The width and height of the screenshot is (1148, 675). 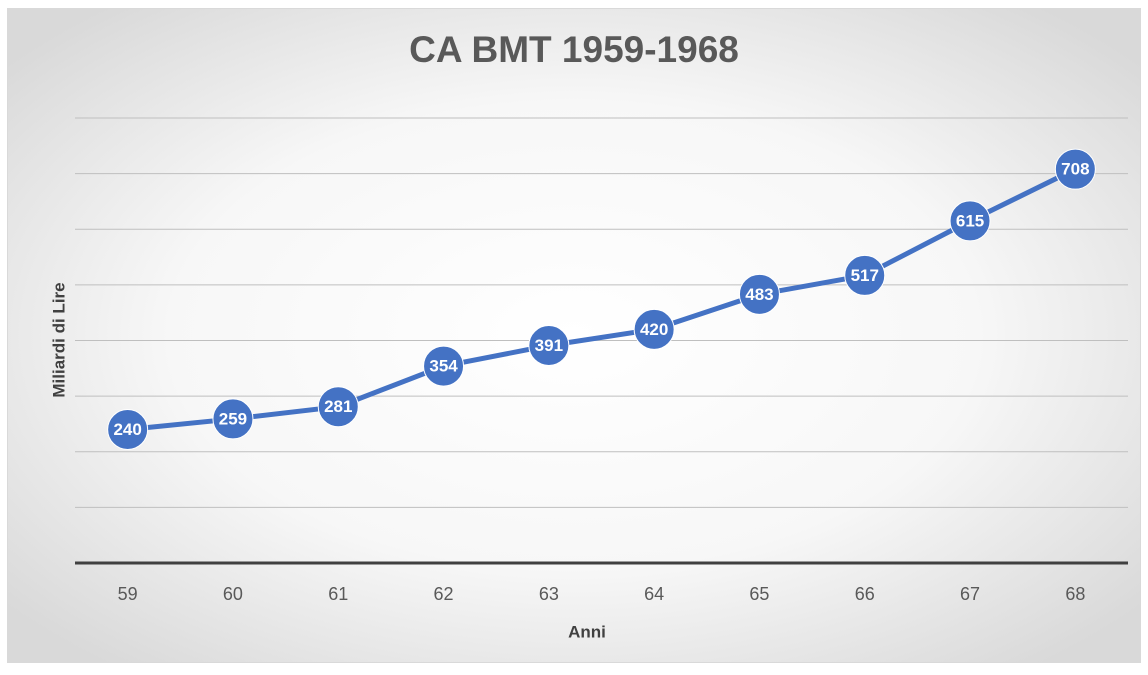 I want to click on x-tick-label: 64, so click(x=654, y=594).